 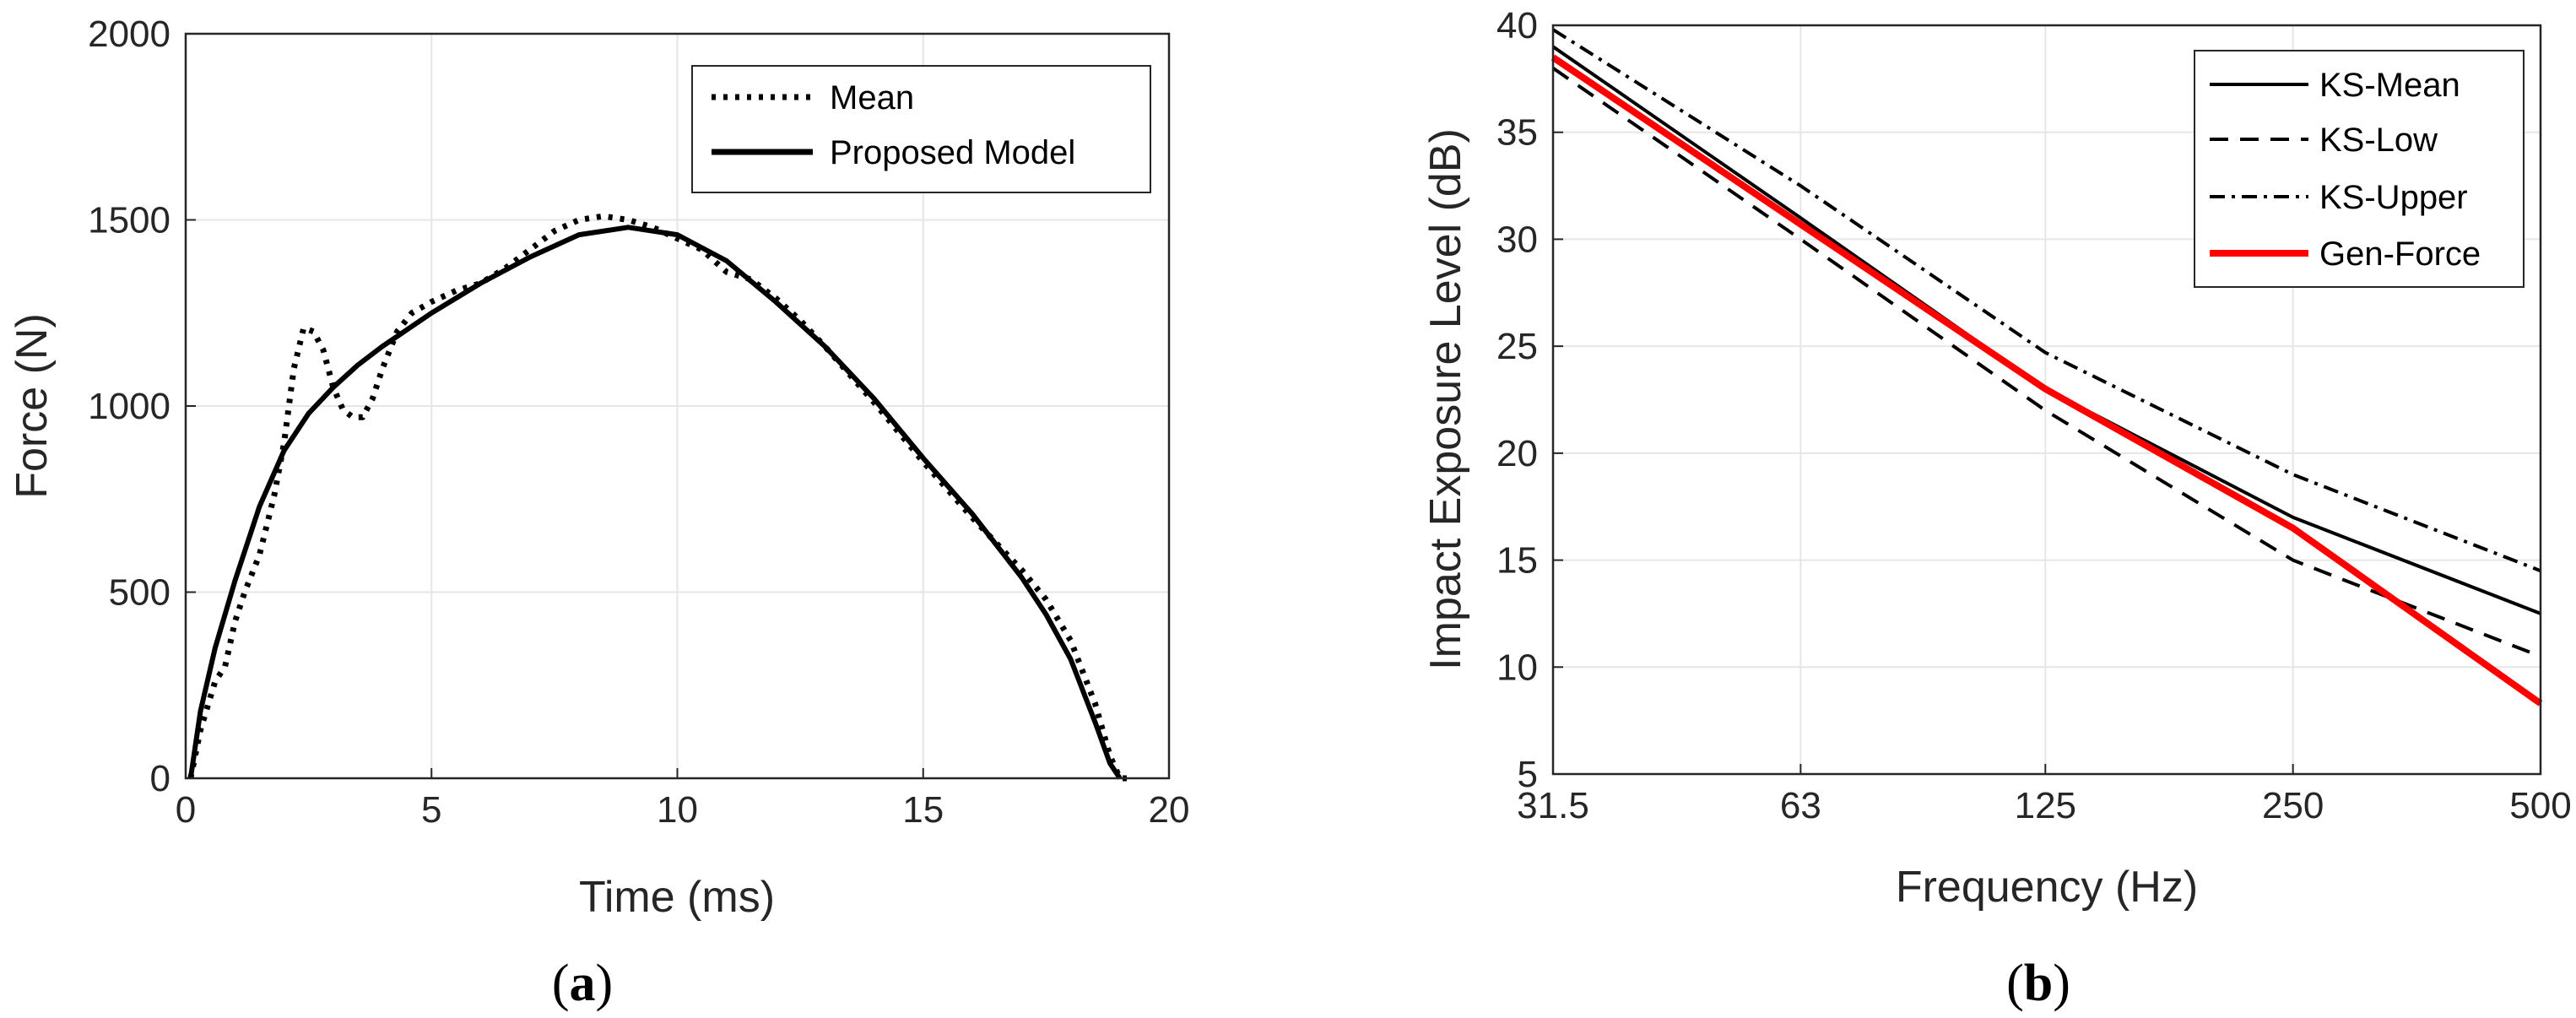 I want to click on chart-a-xtick-label: 5, so click(x=431, y=810).